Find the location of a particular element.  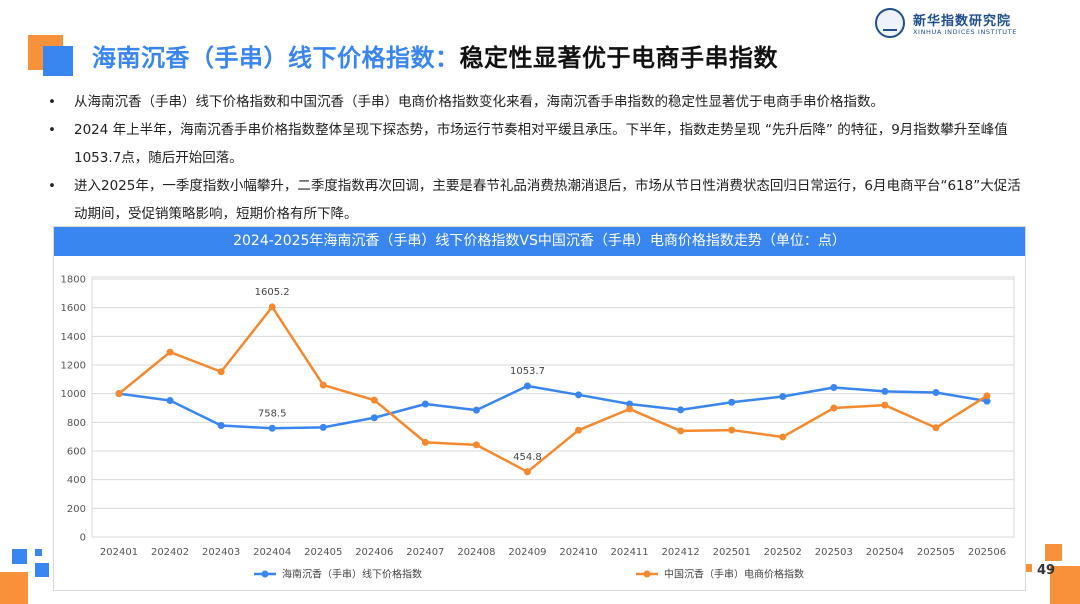

data-label: 454.8 is located at coordinates (527, 457).